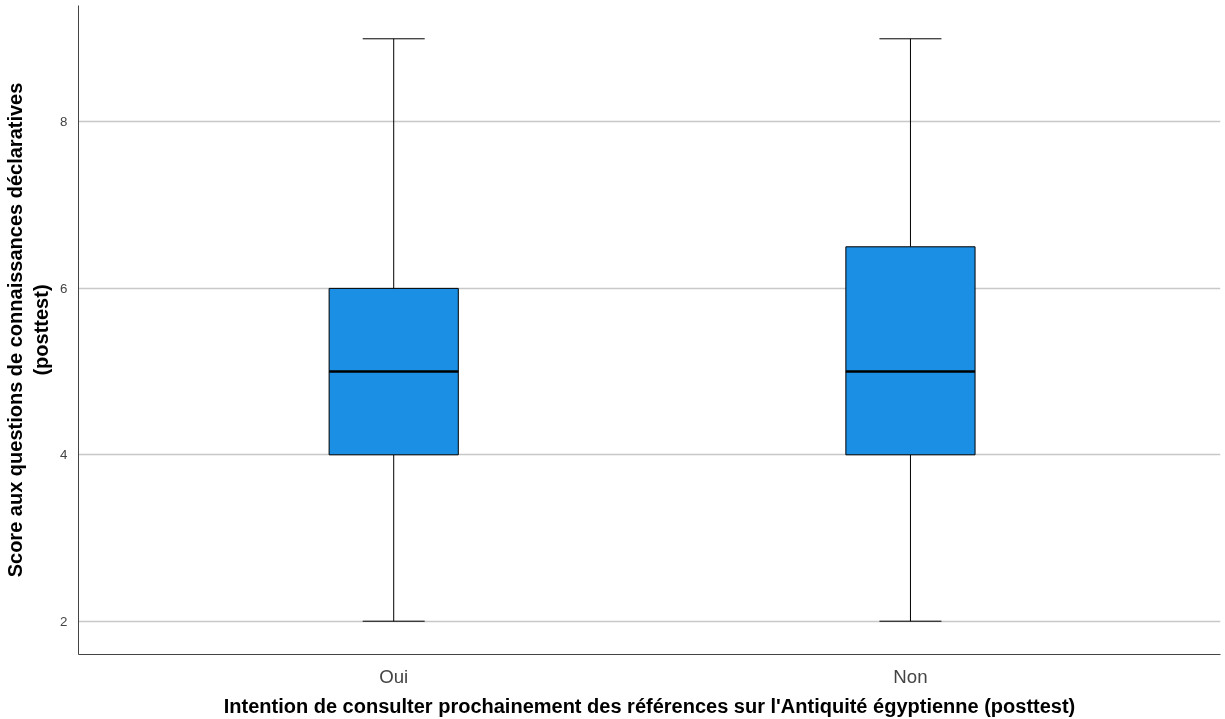 The width and height of the screenshot is (1225, 719). I want to click on x-tick-label: Oui, so click(394, 676).